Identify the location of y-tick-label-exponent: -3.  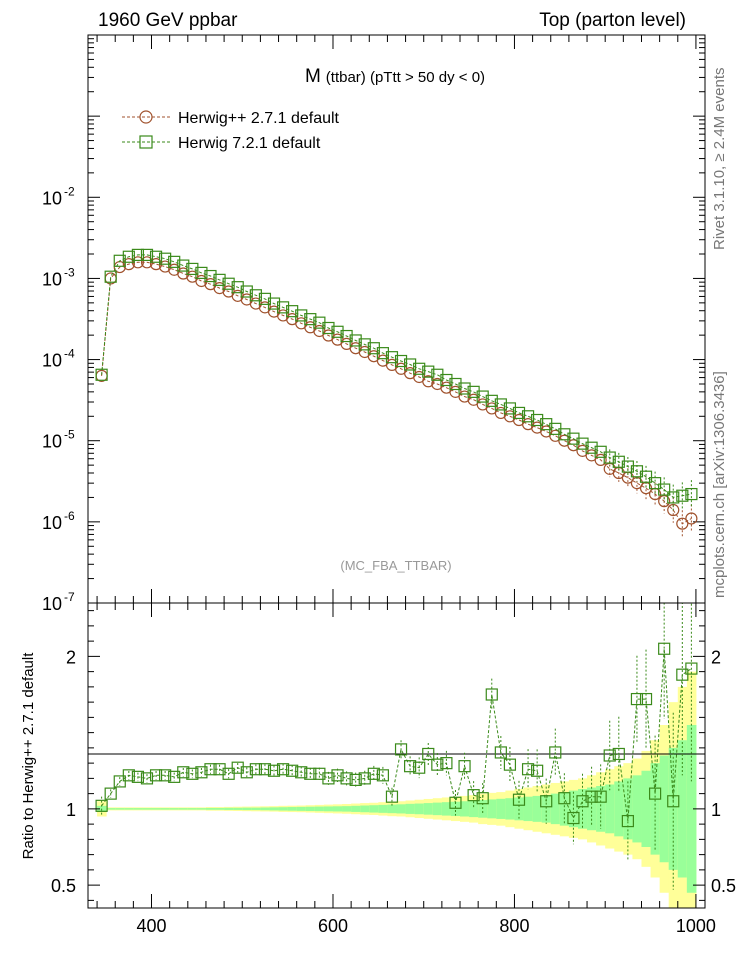
(69, 272).